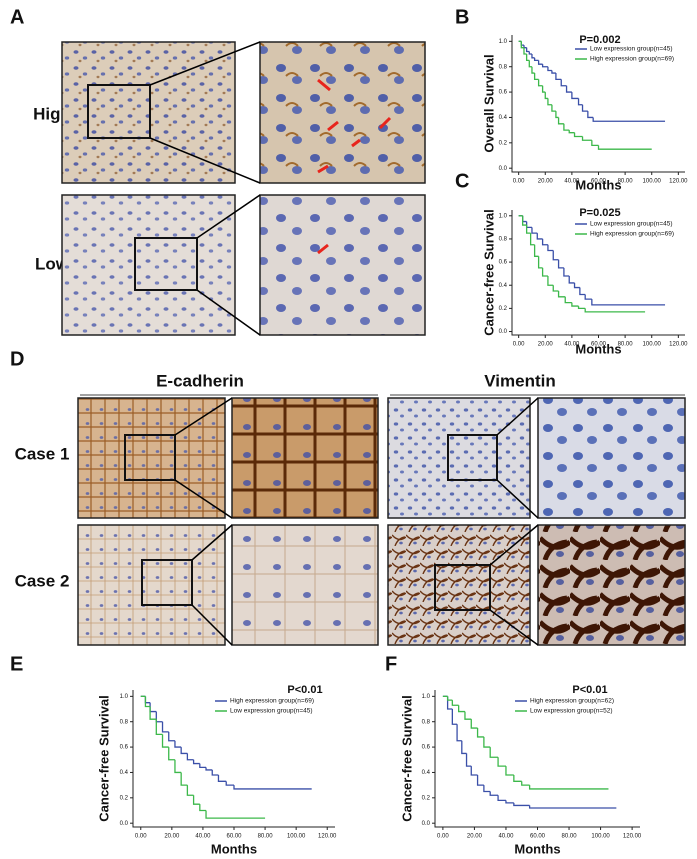 The width and height of the screenshot is (697, 859). Describe the element at coordinates (488, 103) in the screenshot. I see `y-axis-label: Overall Survival` at that location.